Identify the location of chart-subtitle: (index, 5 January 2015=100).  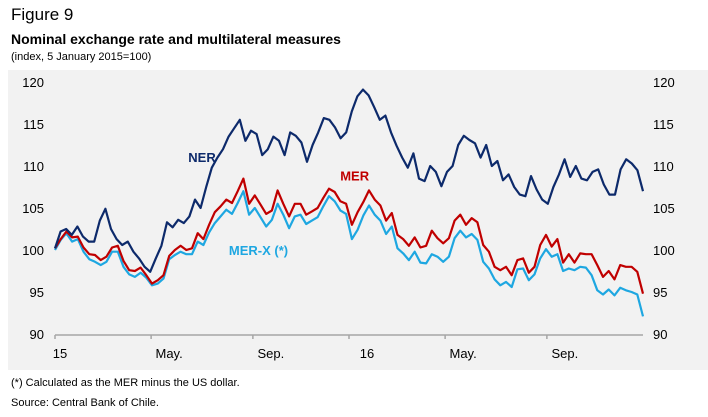
(81, 57).